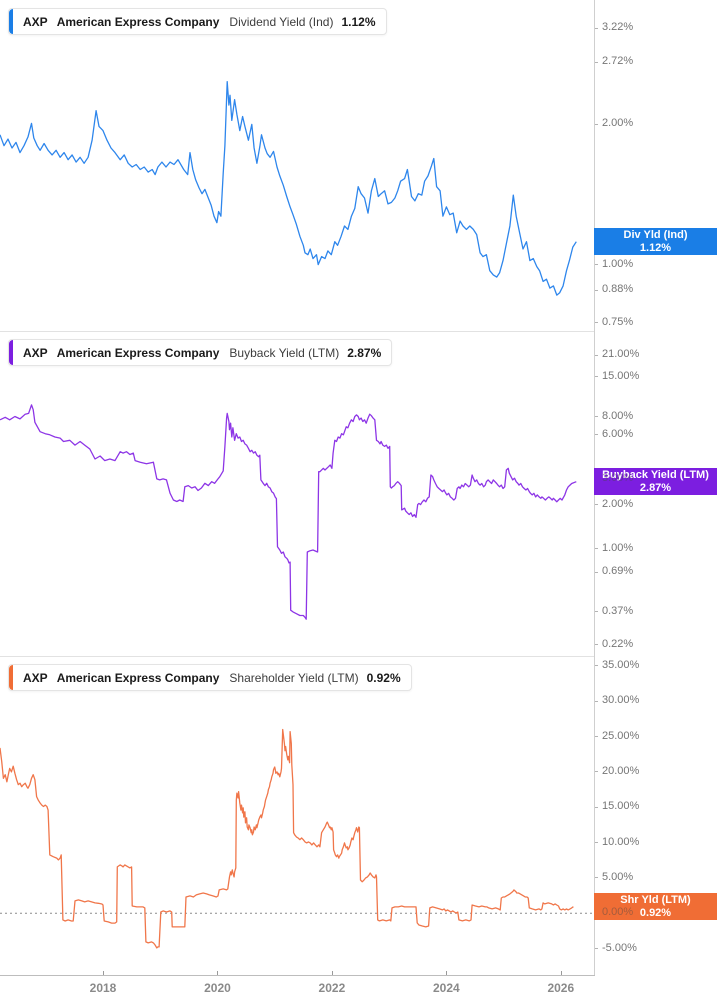  What do you see at coordinates (655, 247) in the screenshot?
I see `badge-value: 1.12%` at bounding box center [655, 247].